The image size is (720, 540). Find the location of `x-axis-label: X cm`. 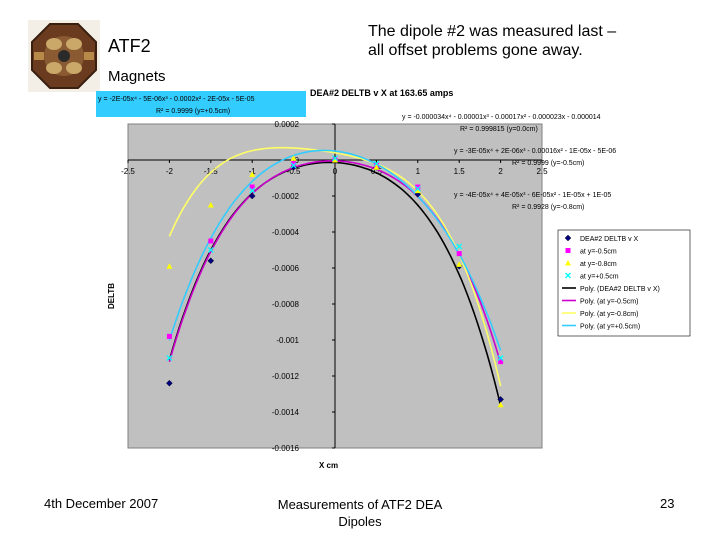

x-axis-label: X cm is located at coordinates (328, 465).